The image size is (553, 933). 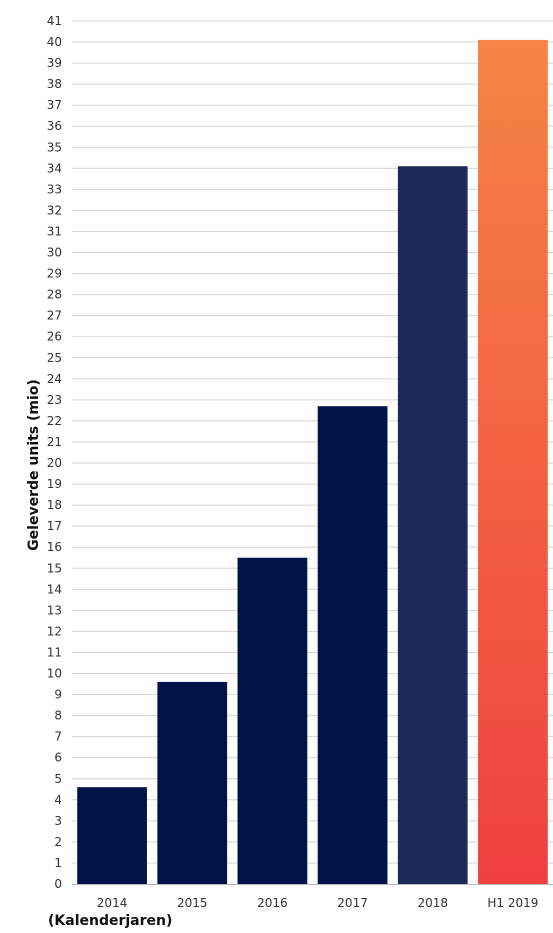 What do you see at coordinates (54, 526) in the screenshot?
I see `y-tick-label: 17` at bounding box center [54, 526].